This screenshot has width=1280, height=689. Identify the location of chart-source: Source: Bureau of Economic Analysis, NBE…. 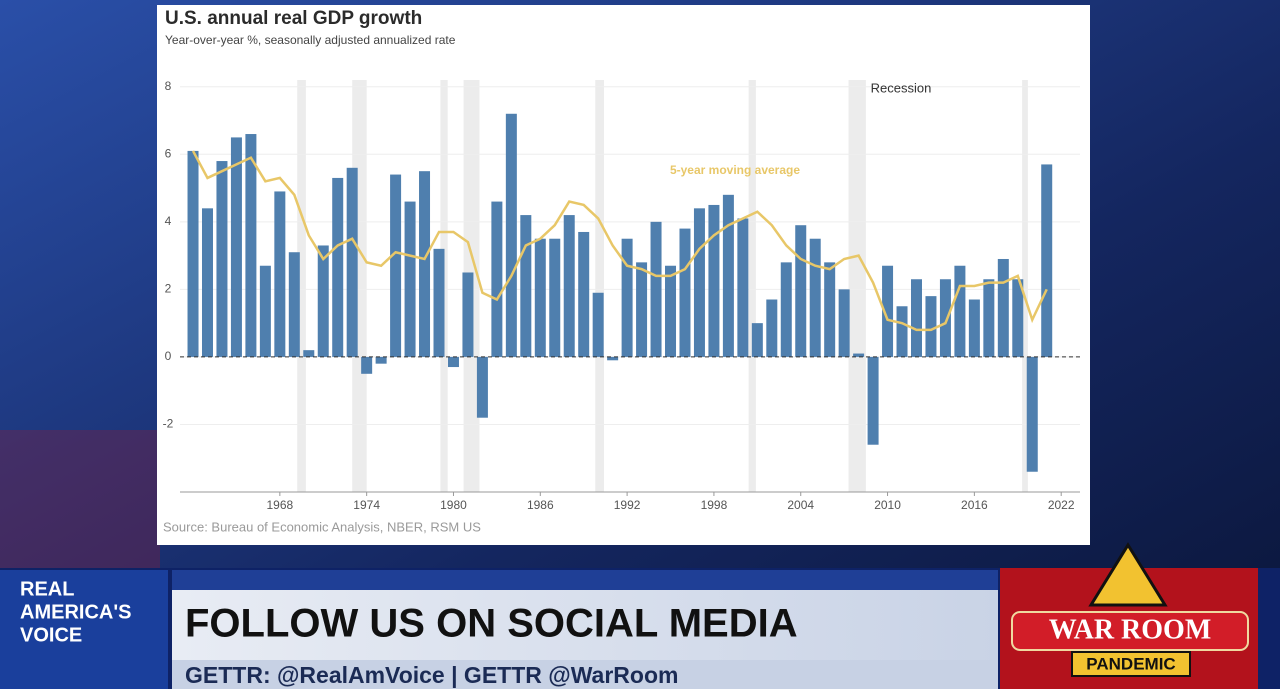
(322, 526).